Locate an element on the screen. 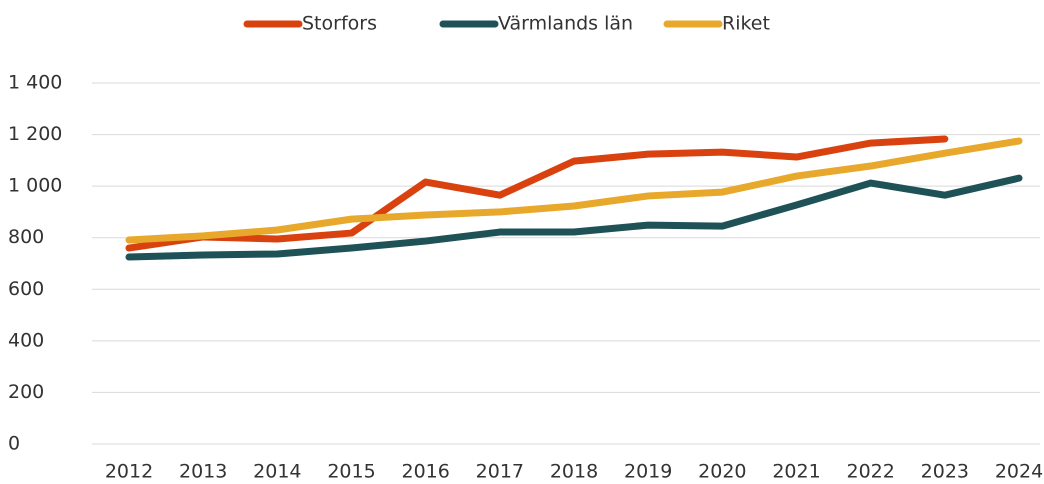  x-tick-label: 2012 is located at coordinates (129, 472).